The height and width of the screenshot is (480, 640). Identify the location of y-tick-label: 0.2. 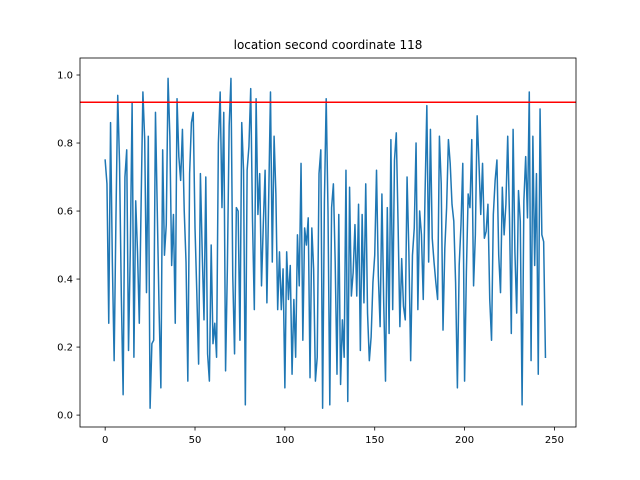
(65, 348).